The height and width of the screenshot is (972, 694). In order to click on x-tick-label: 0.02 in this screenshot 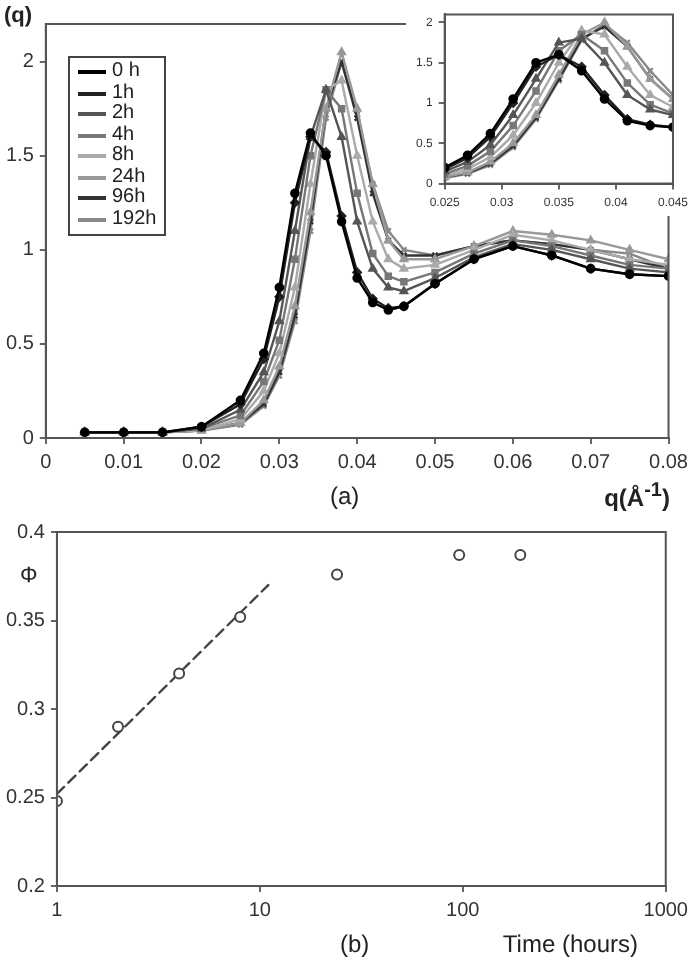, I will do `click(202, 462)`.